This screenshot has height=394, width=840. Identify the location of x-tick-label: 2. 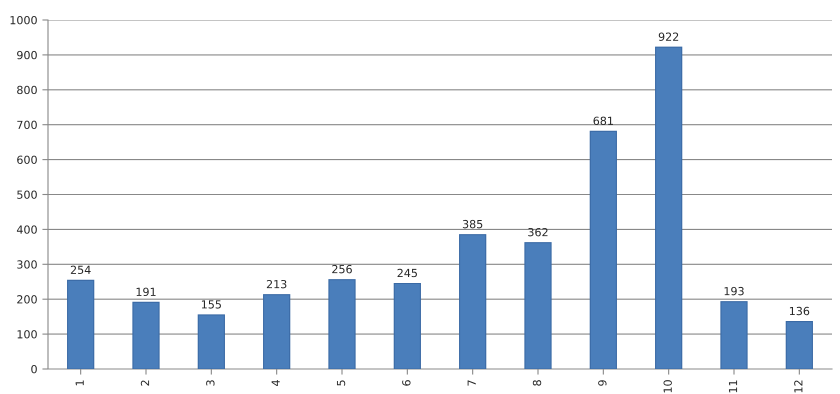
(145, 383).